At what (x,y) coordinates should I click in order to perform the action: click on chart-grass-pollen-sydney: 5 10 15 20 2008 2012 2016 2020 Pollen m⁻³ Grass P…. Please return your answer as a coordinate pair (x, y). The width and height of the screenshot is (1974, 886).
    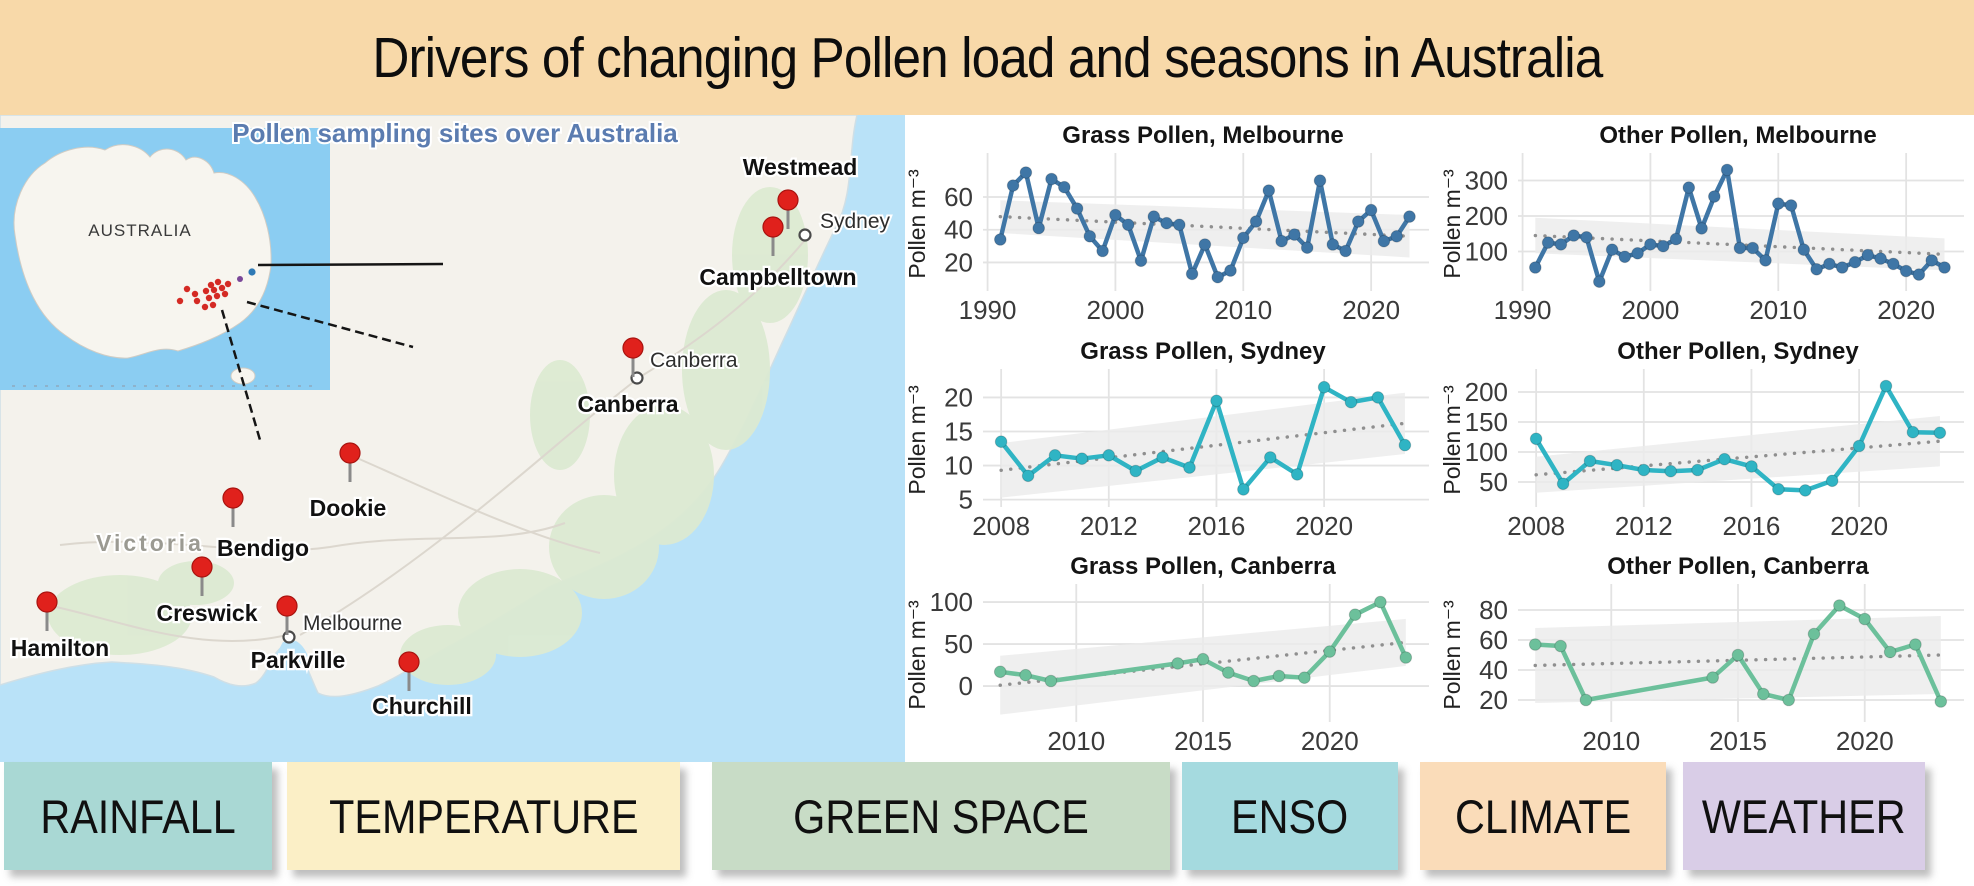
    Looking at the image, I should click on (1167, 439).